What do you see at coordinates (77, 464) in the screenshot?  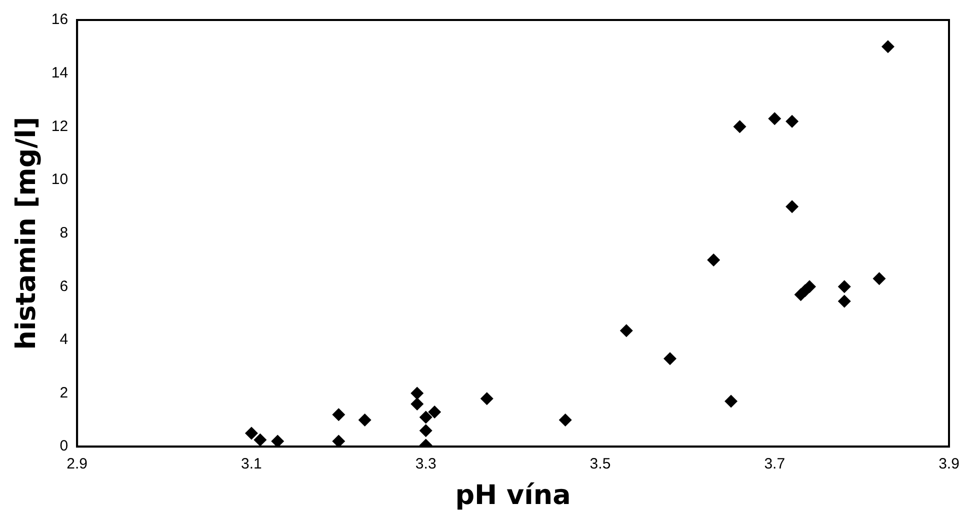 I see `x-tick-label: 2.9` at bounding box center [77, 464].